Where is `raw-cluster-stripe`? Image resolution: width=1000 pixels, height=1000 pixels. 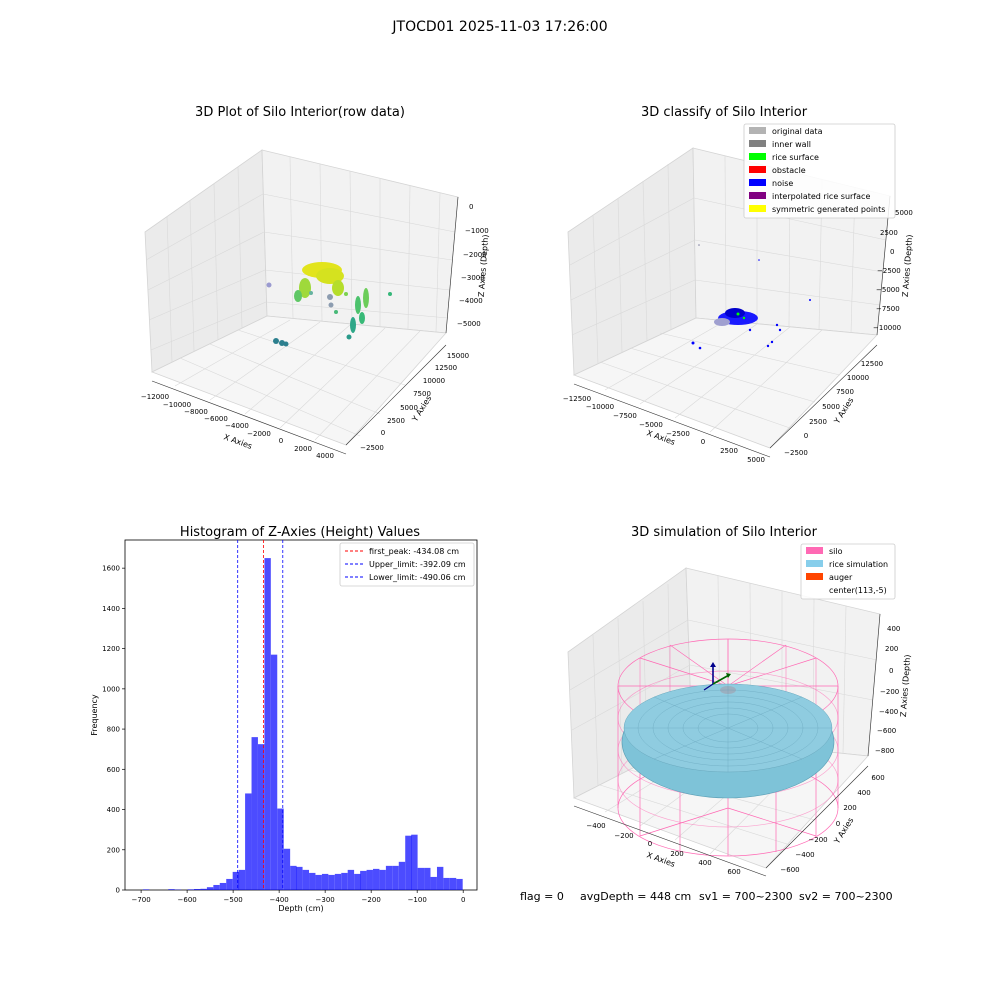 raw-cluster-stripe is located at coordinates (366, 298).